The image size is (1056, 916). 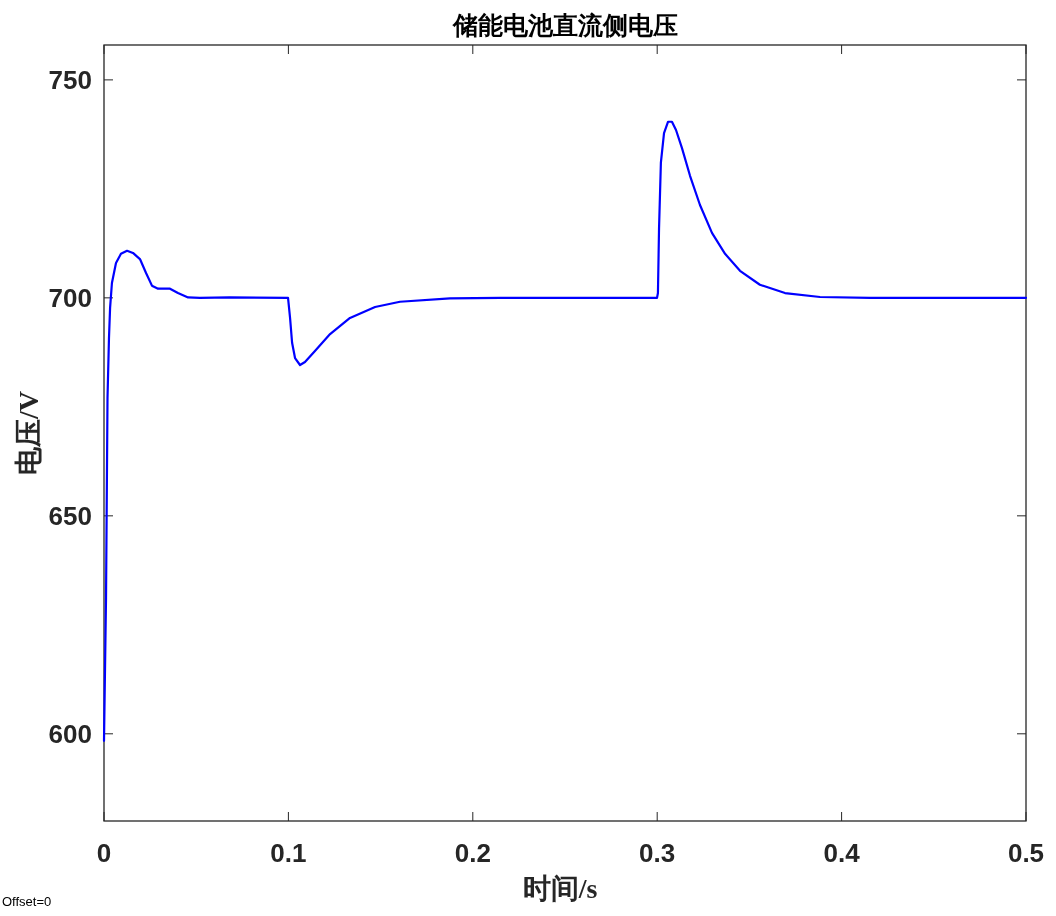 I want to click on y-tick-label: 750, so click(x=70, y=79).